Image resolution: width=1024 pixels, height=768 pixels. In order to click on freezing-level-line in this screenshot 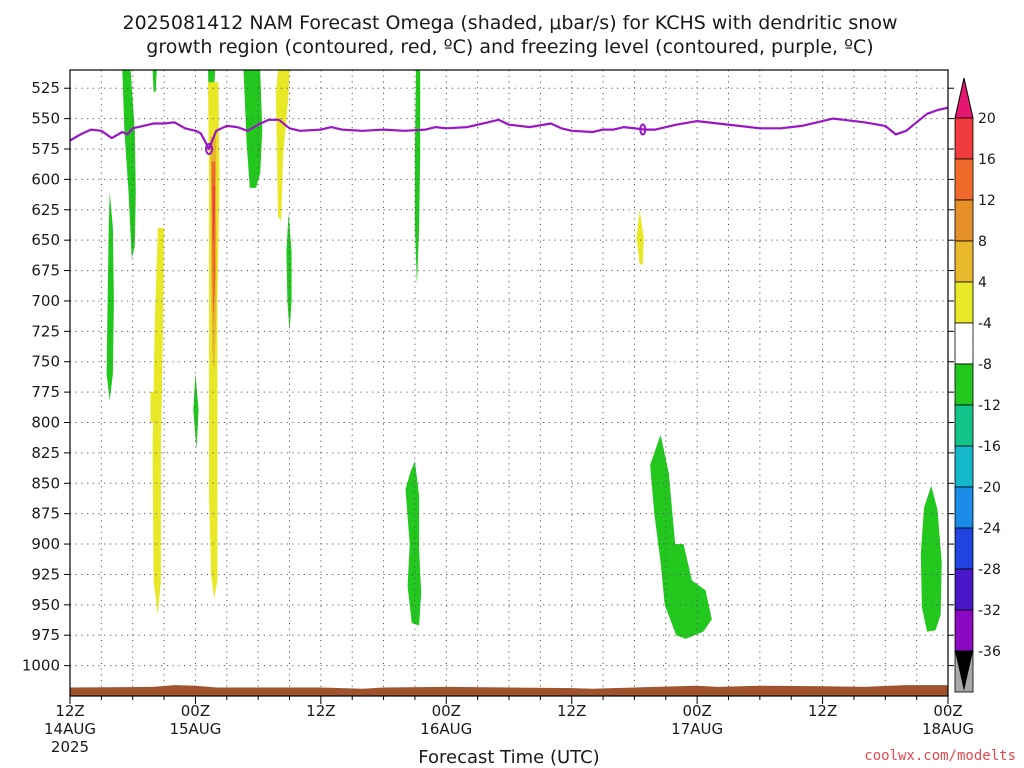, I will do `click(509, 128)`.